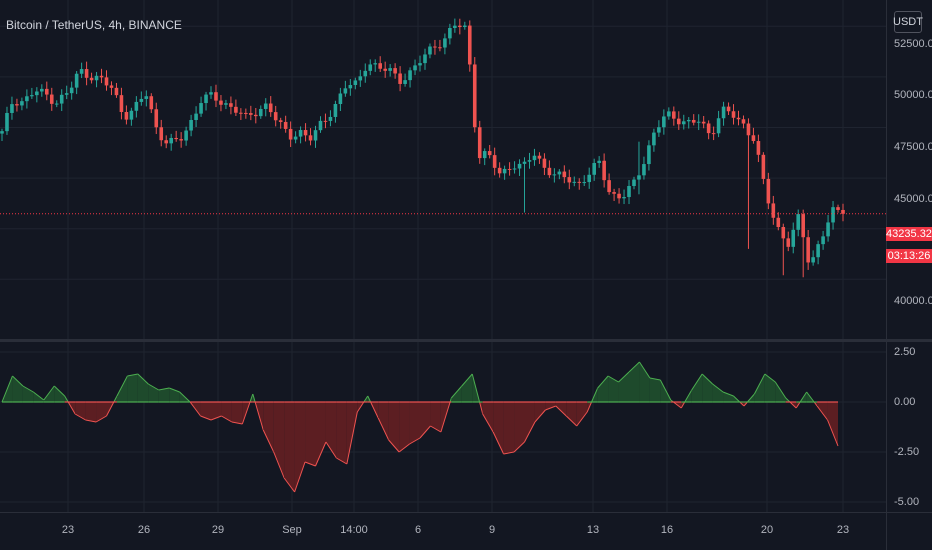 This screenshot has width=932, height=550. Describe the element at coordinates (843, 530) in the screenshot. I see `x-tick-label: 23` at that location.